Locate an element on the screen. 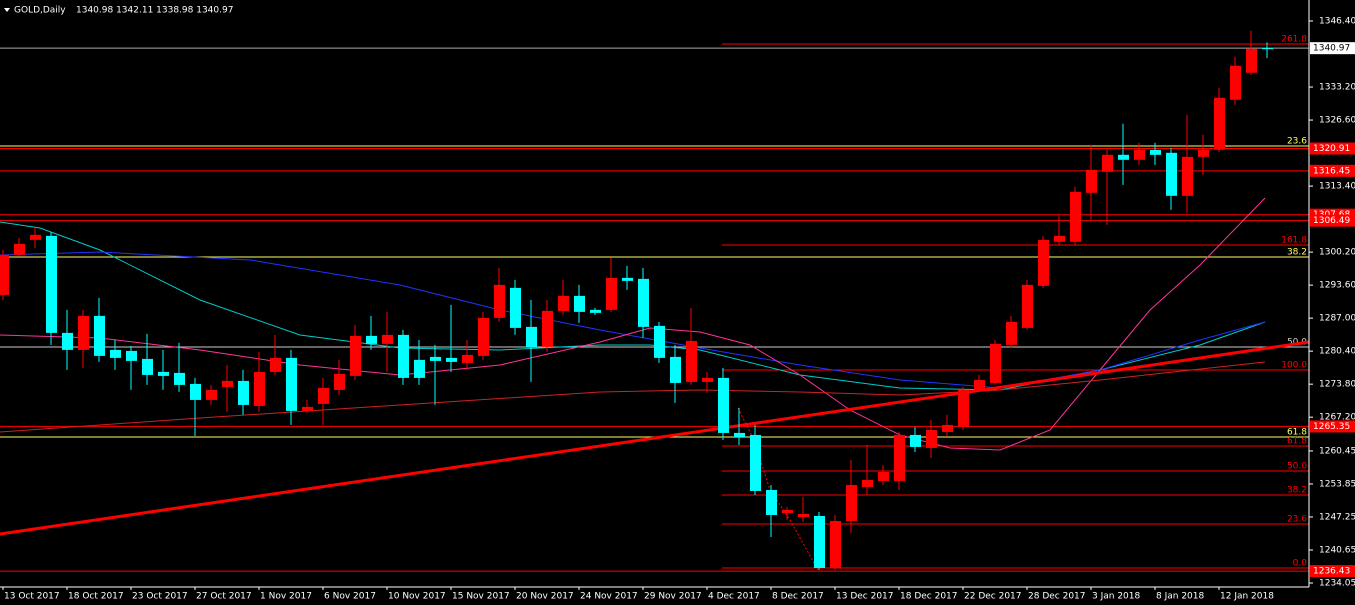  x-tick-label: 8 Jan 2018 is located at coordinates (1180, 597).